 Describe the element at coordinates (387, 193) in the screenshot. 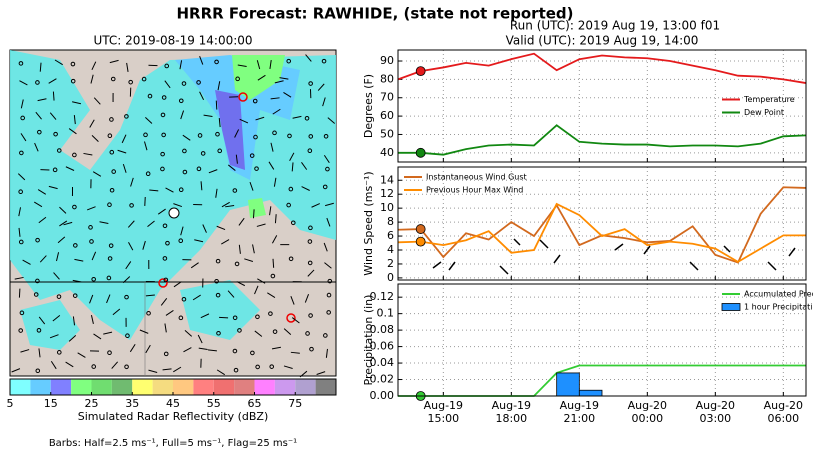

I see `y-tick-label: 12` at that location.